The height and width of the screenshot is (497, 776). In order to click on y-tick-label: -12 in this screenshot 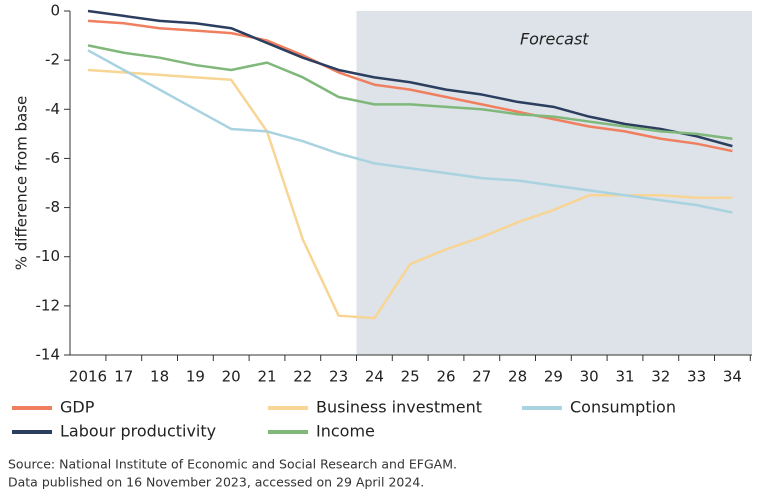, I will do `click(48, 305)`.